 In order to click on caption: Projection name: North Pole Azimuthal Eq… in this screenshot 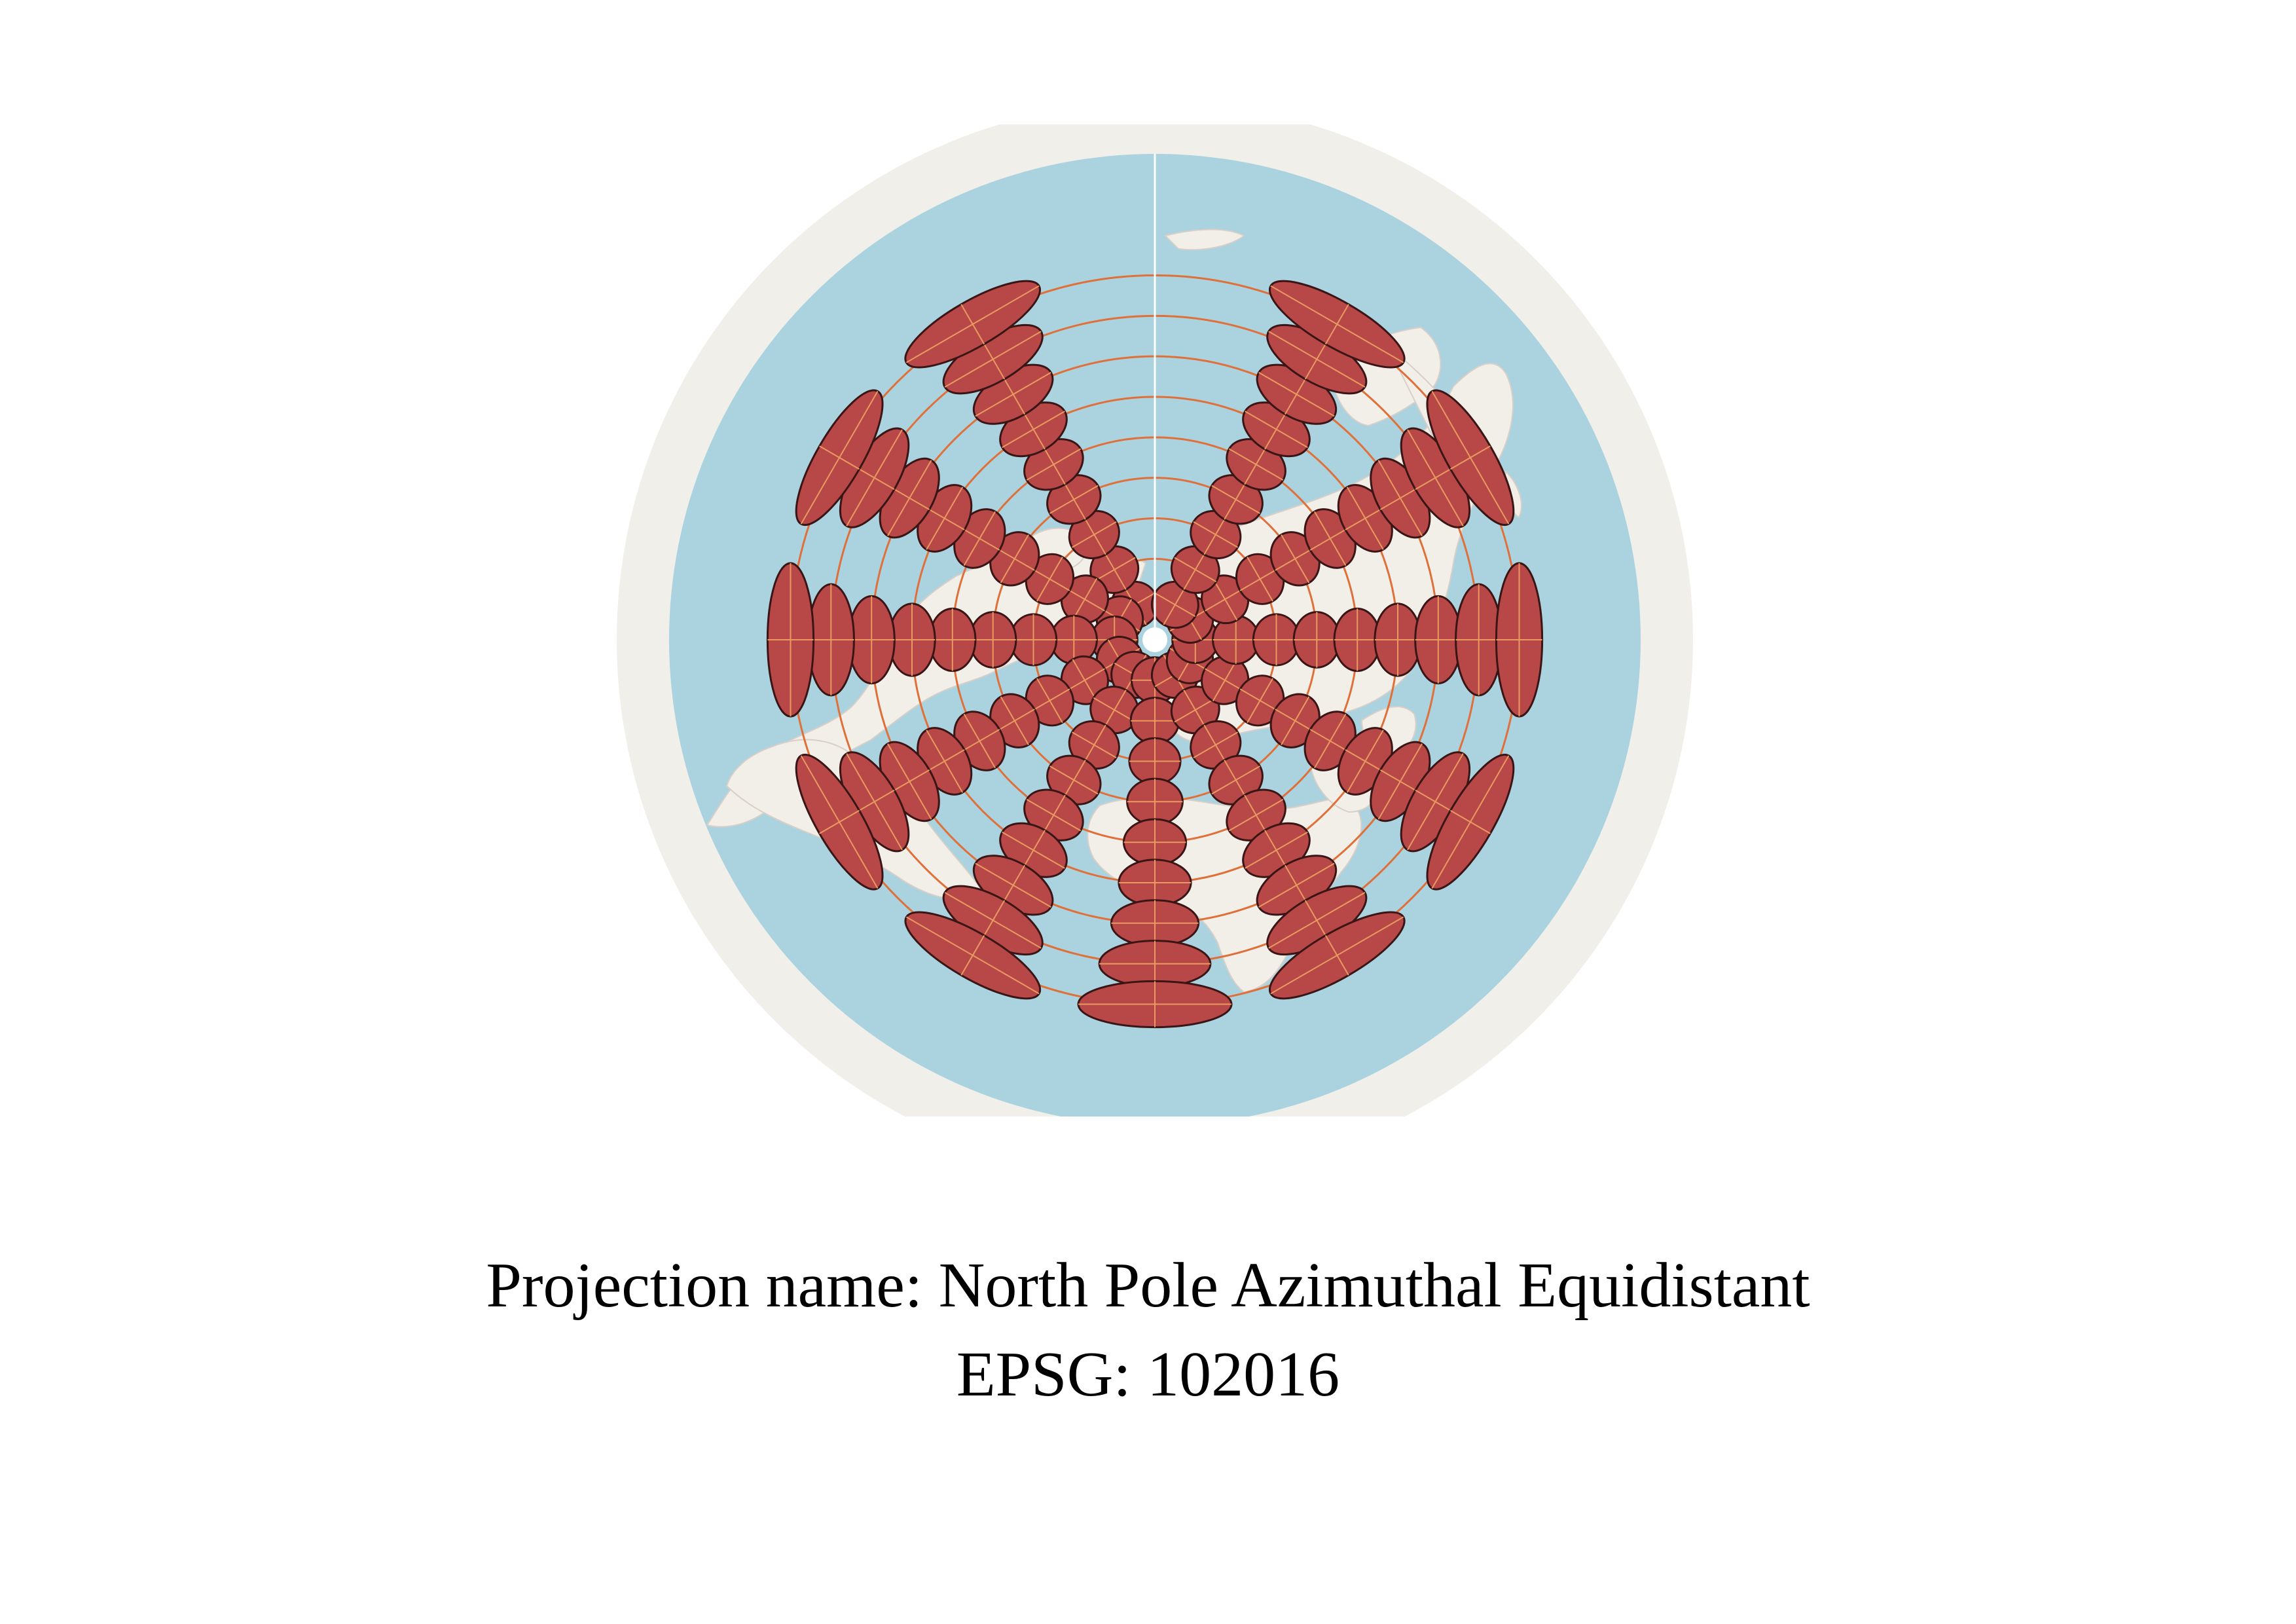, I will do `click(1148, 1330)`.